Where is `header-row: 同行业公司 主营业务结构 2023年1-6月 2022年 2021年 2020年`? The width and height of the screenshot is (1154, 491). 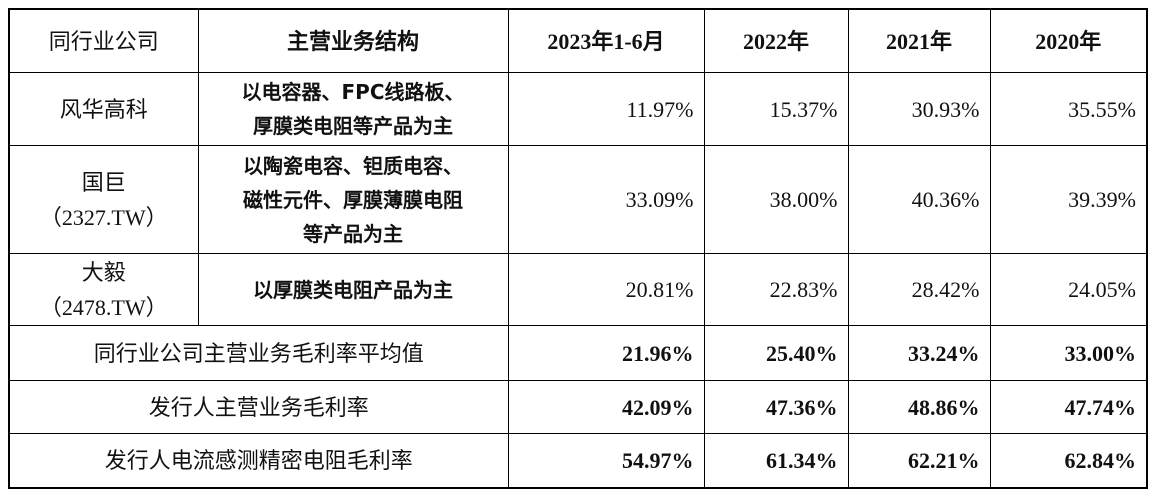
header-row: 同行业公司 主营业务结构 2023年1-6月 2022年 2021年 2020年 is located at coordinates (578, 40).